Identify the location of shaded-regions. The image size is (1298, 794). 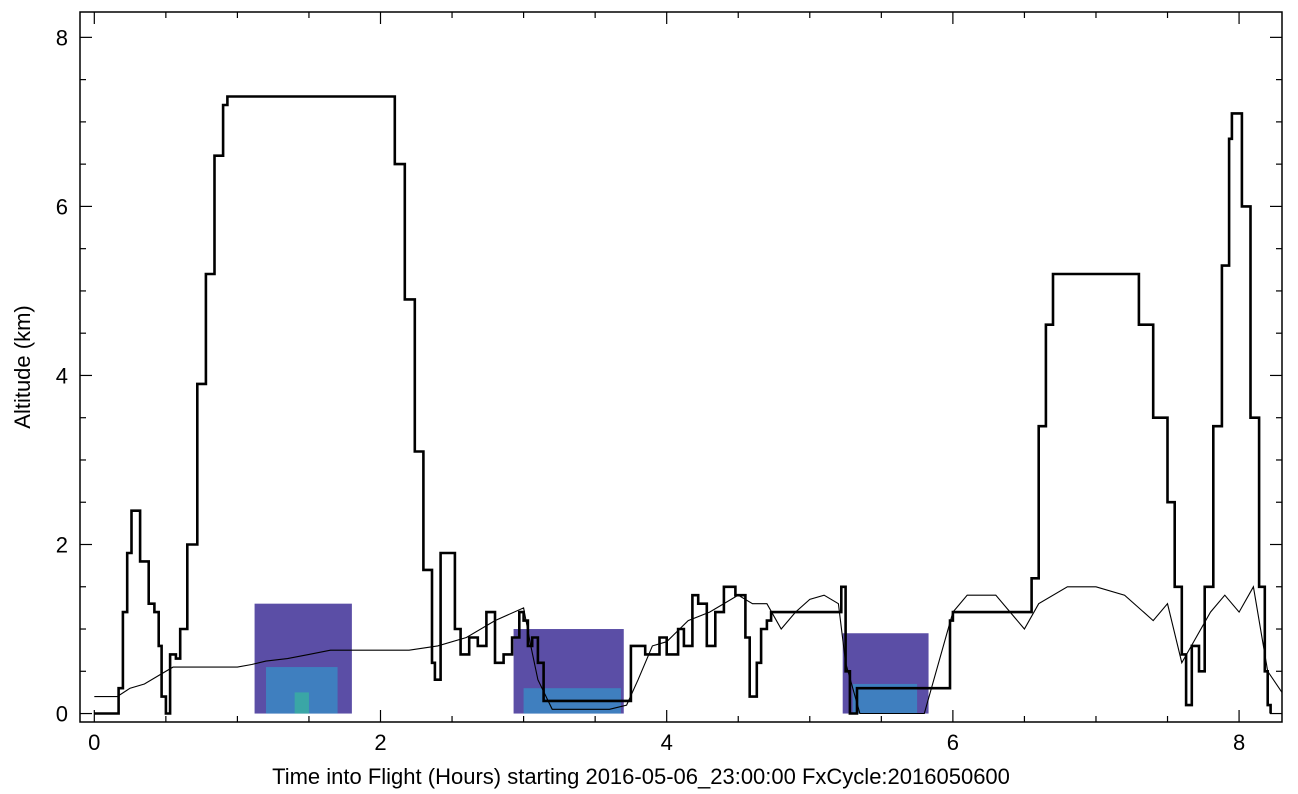
(591, 658).